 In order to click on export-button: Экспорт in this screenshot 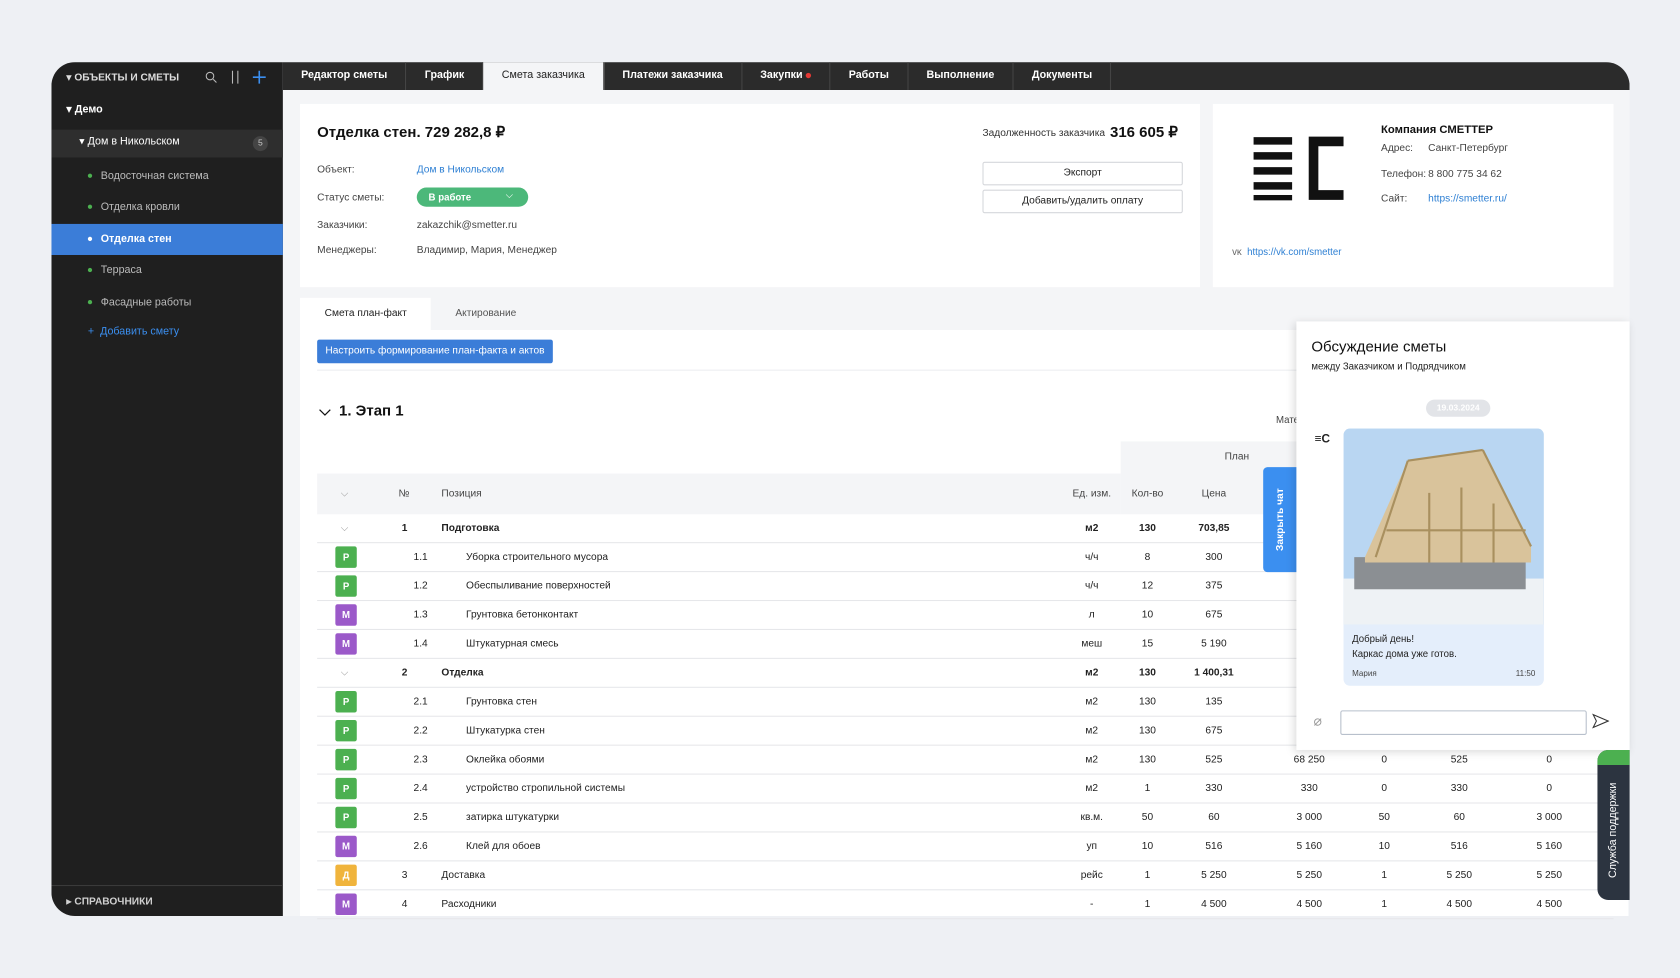, I will do `click(1082, 173)`.